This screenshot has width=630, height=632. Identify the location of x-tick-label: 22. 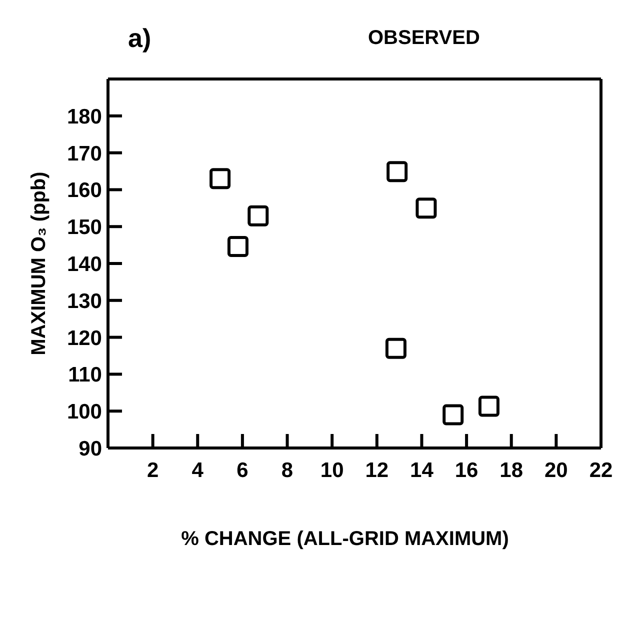
(601, 470).